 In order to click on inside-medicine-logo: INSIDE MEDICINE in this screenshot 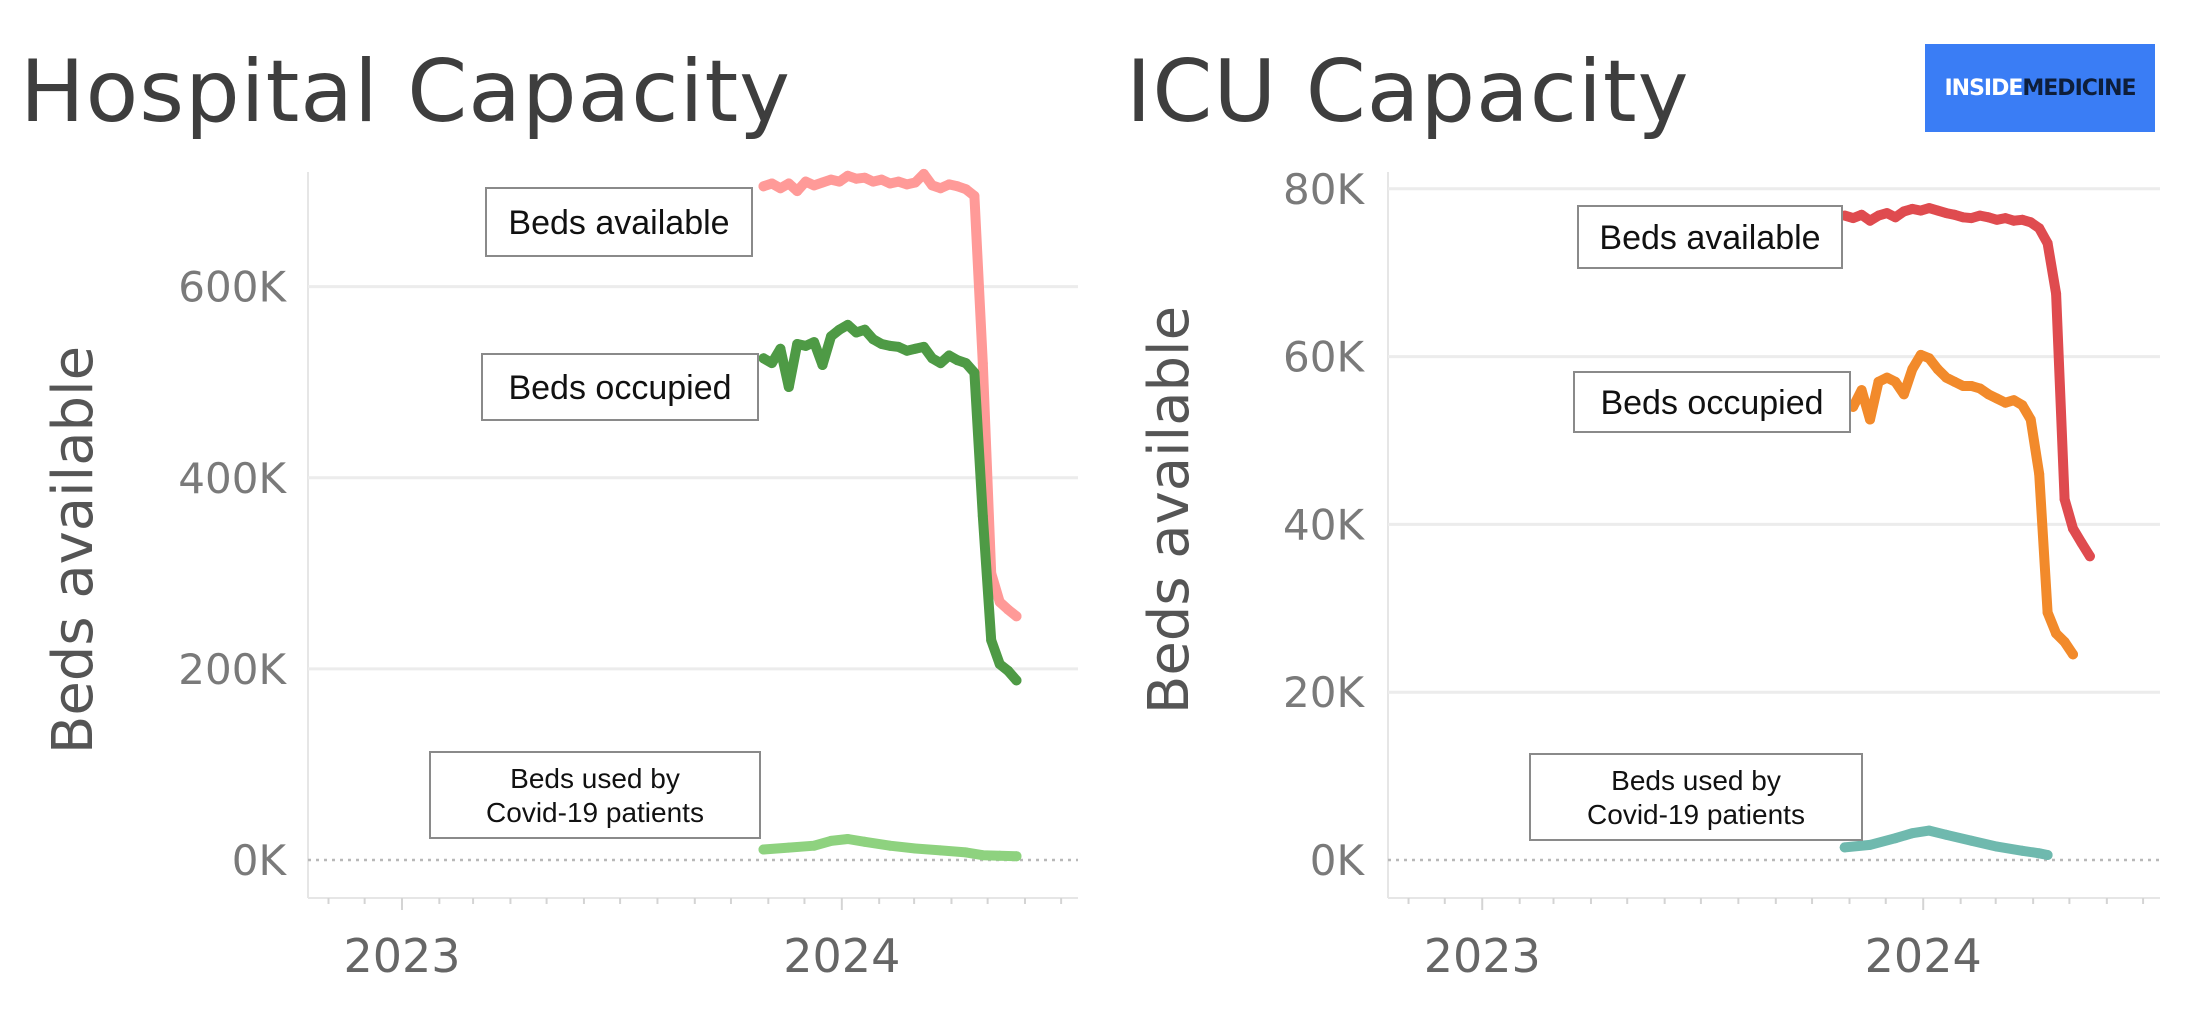, I will do `click(2040, 88)`.